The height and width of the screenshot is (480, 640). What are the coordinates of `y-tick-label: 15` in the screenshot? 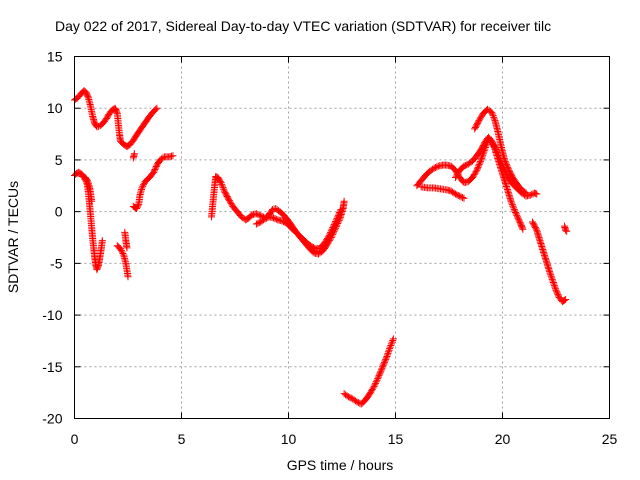 It's located at (55, 57).